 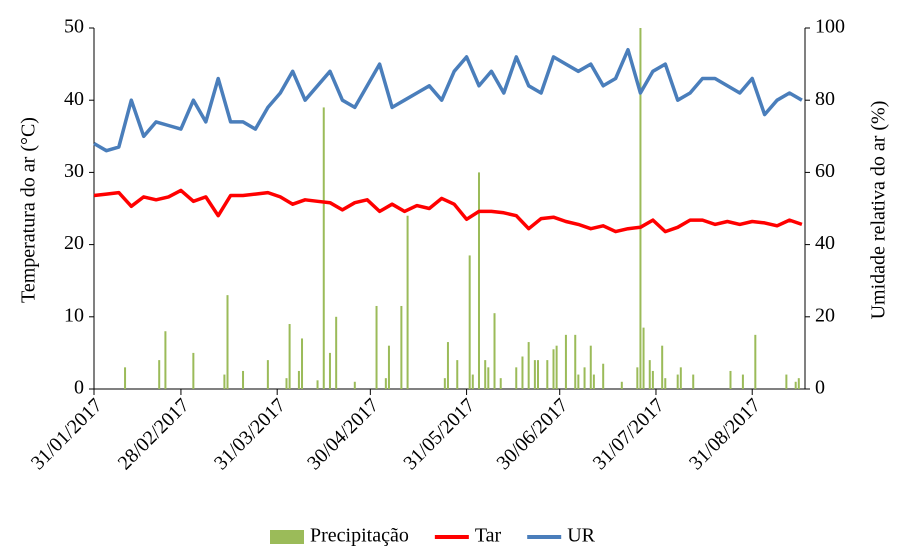 I want to click on legend-label: UR, so click(x=581, y=536).